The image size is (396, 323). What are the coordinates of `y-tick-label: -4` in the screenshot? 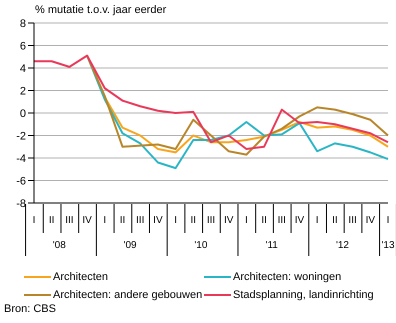 It's located at (21, 158).